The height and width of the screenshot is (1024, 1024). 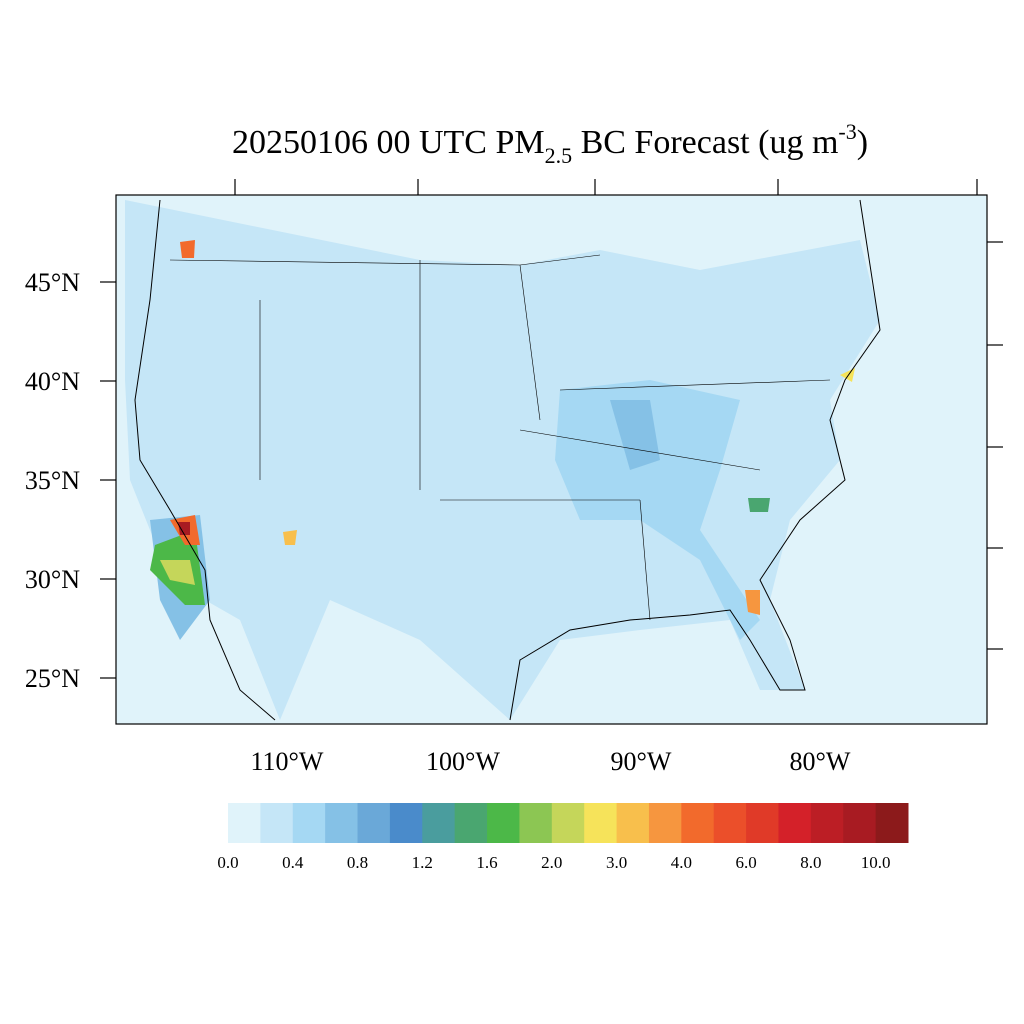 I want to click on colorbar: 0.0 0.4 0.8 1.2 1.6 2.0 3.0 4.0 6.0 8.0 10.0, so click(x=563, y=837).